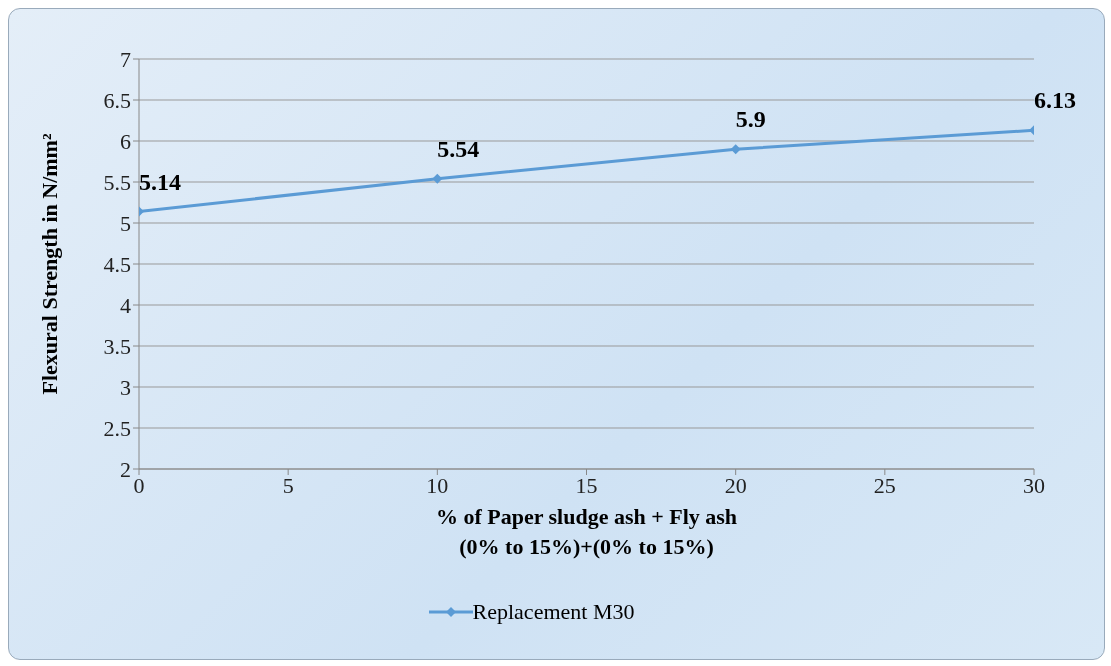  I want to click on x-tick-label: 30, so click(1034, 485).